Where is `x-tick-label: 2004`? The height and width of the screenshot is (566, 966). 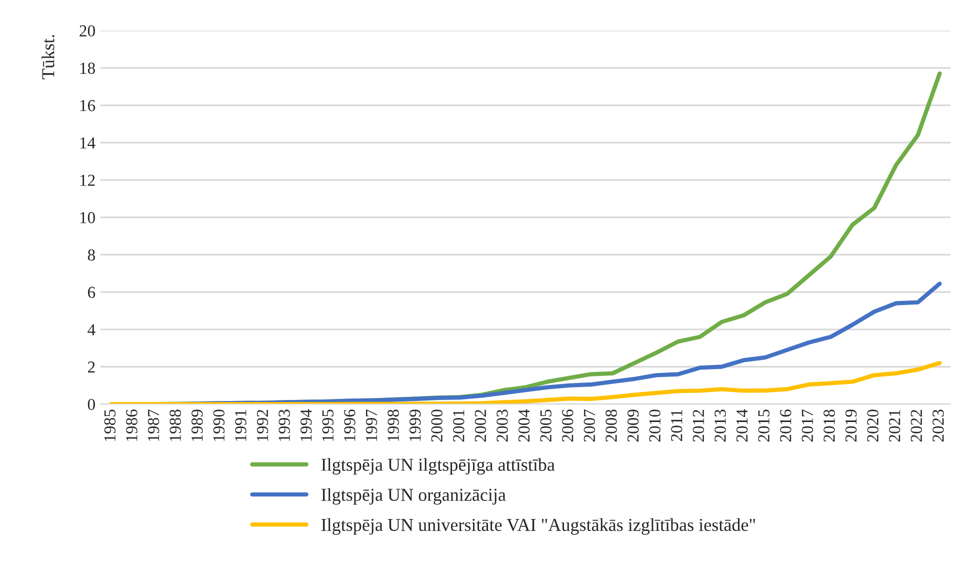 x-tick-label: 2004 is located at coordinates (524, 425).